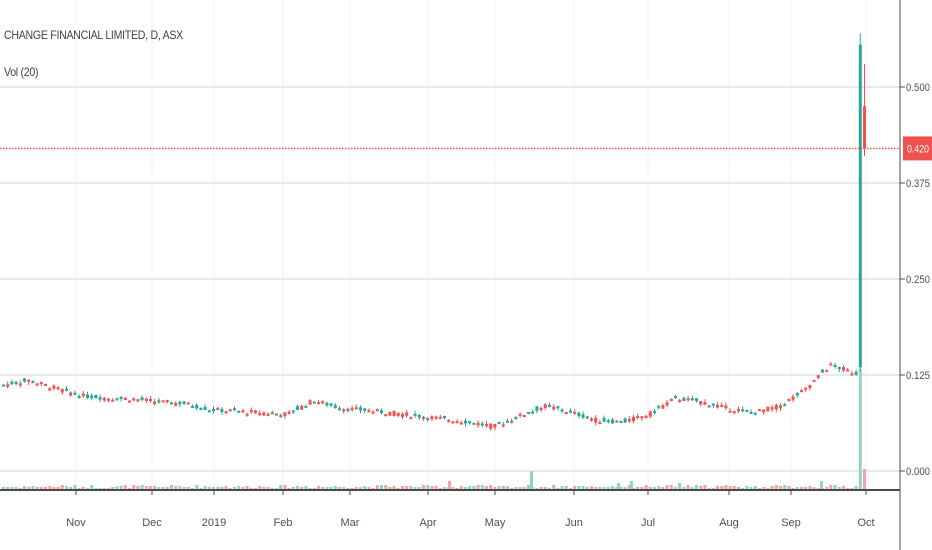 This screenshot has height=550, width=932. Describe the element at coordinates (917, 148) in the screenshot. I see `last-price-tag` at that location.